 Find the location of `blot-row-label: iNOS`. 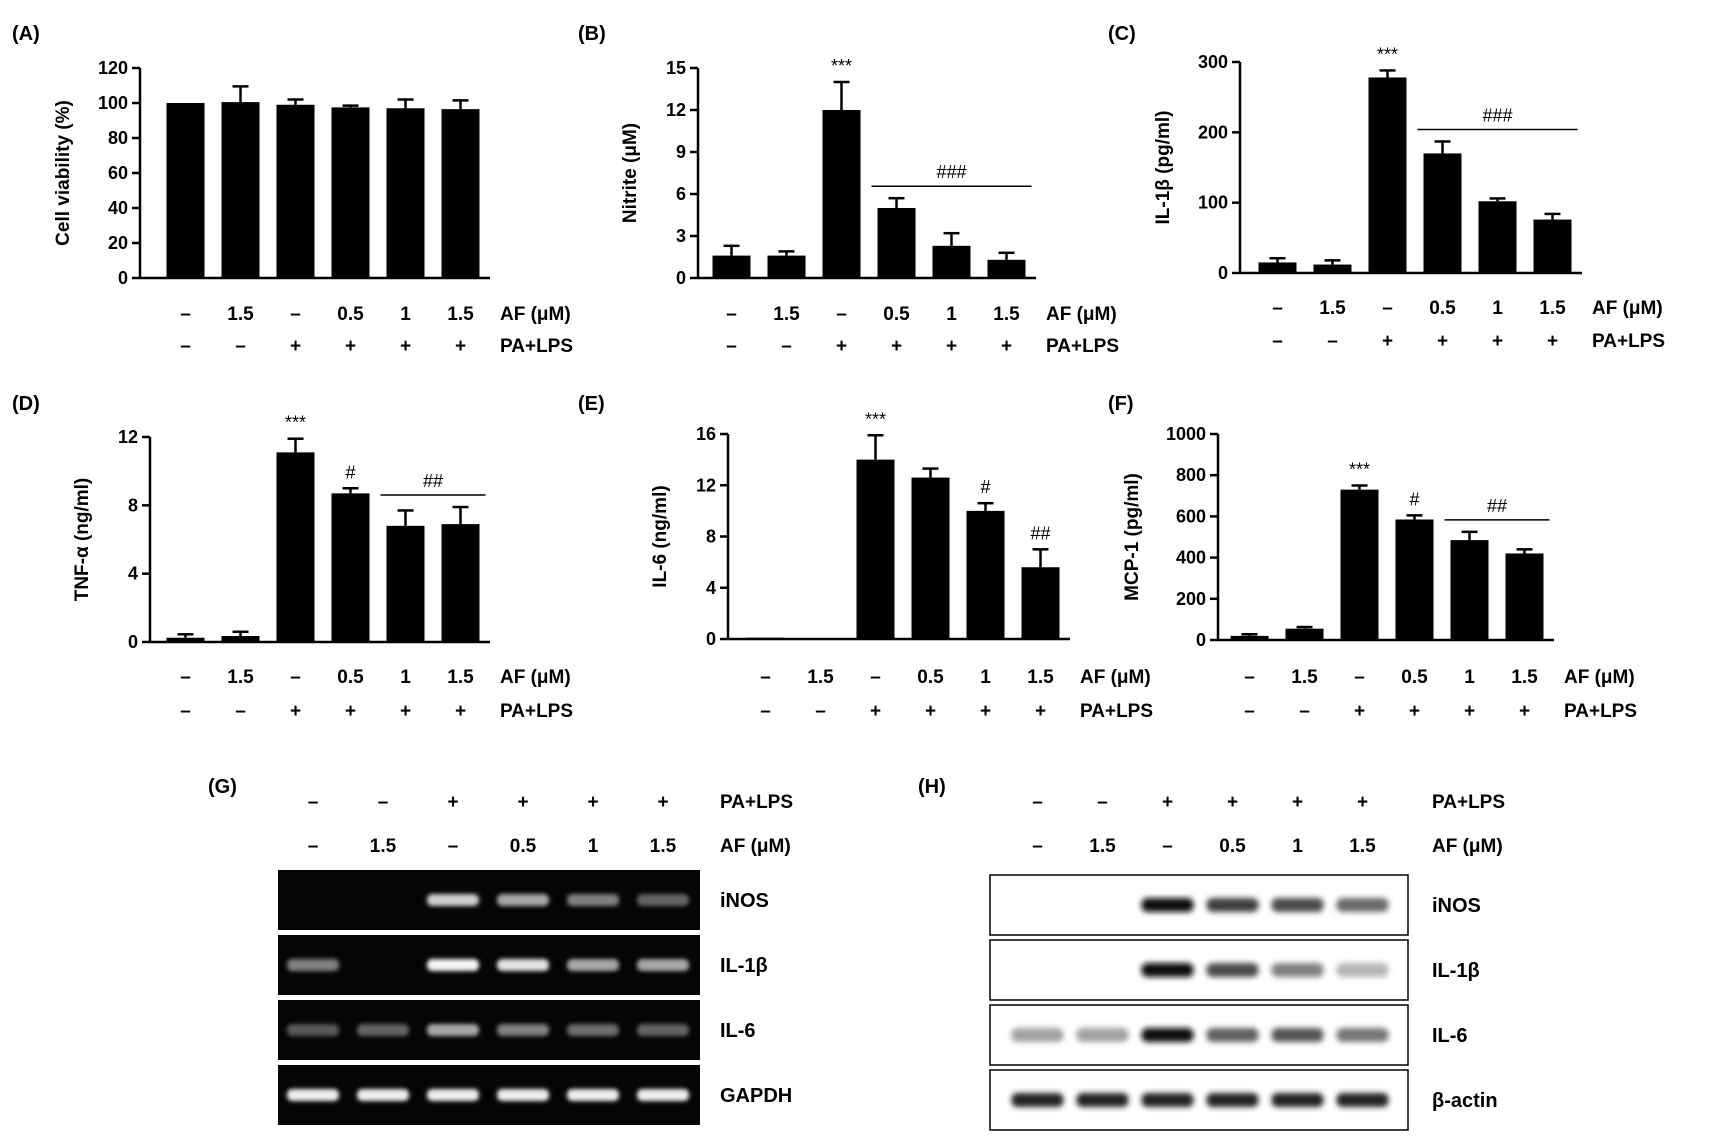

blot-row-label: iNOS is located at coordinates (1456, 906).